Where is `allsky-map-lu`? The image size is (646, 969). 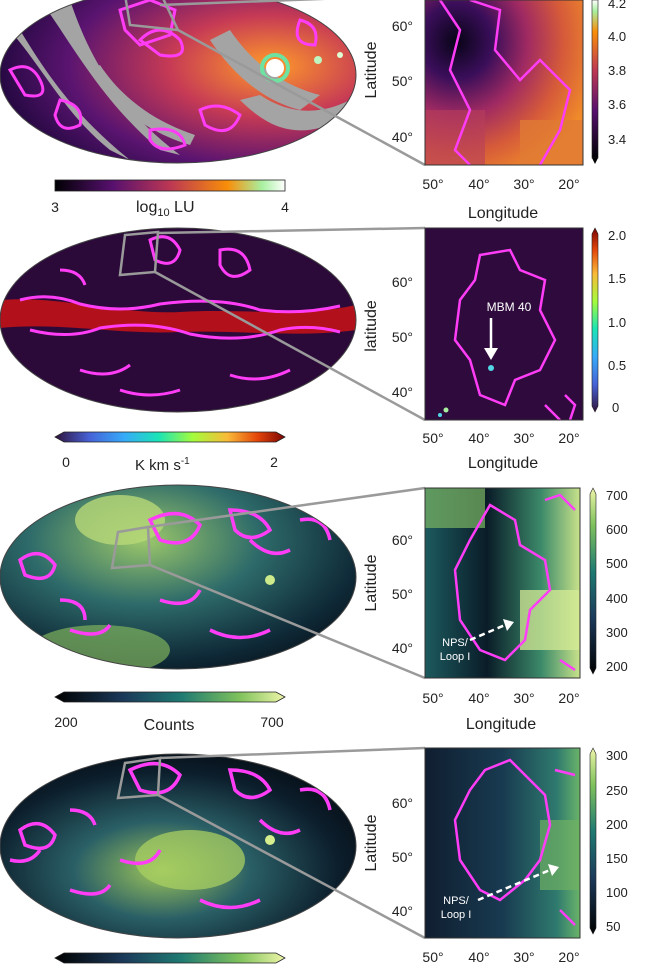
allsky-map-lu is located at coordinates (178, 81).